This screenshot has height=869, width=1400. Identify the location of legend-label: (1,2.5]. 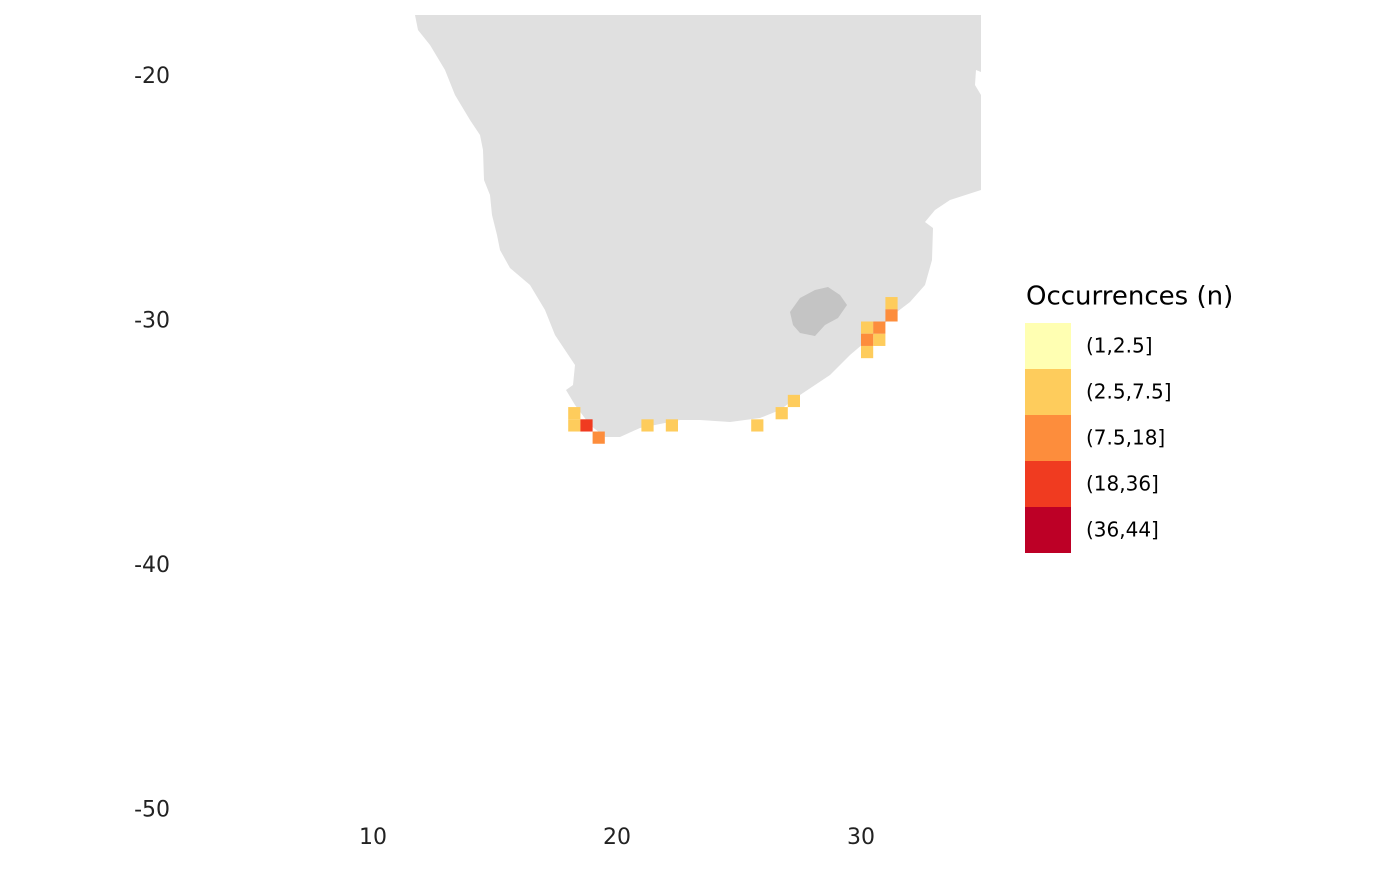
(1119, 346).